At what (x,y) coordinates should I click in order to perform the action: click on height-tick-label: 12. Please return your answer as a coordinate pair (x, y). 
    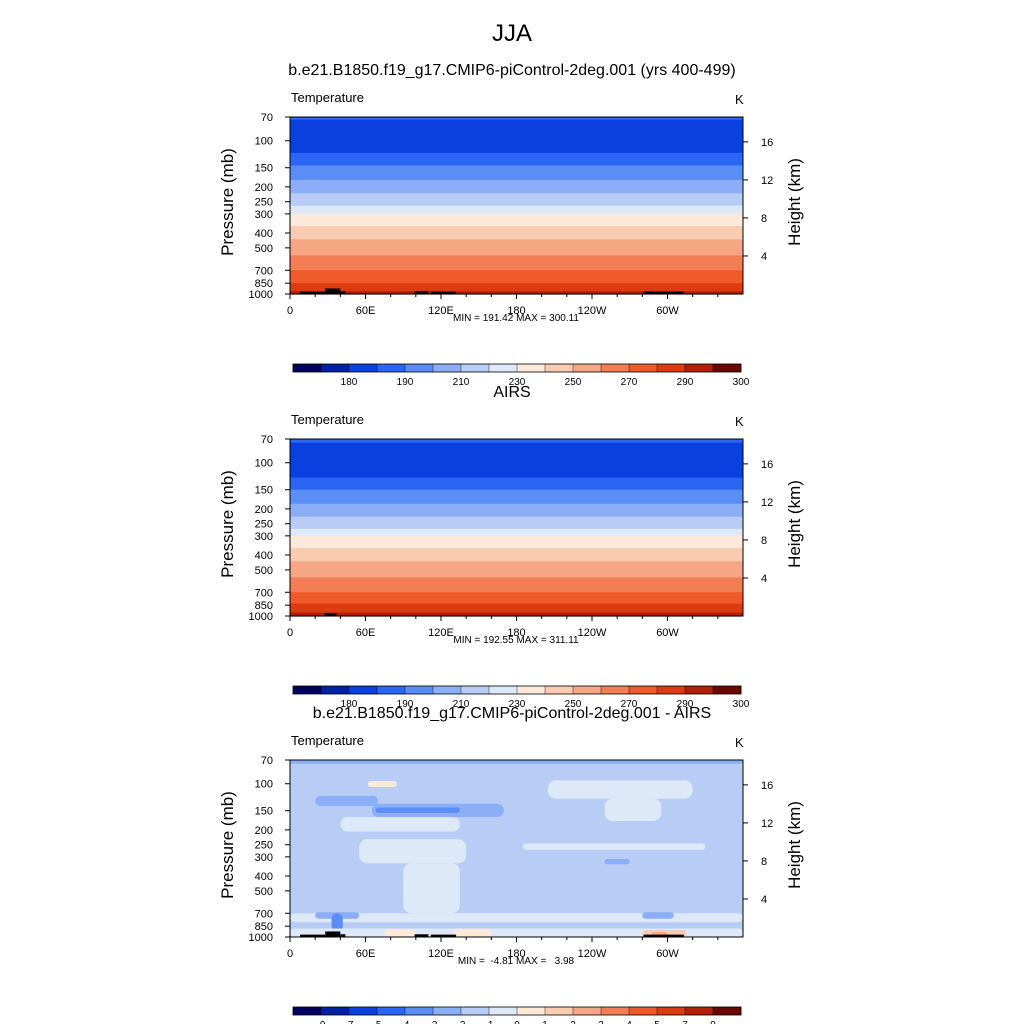
    Looking at the image, I should click on (767, 181).